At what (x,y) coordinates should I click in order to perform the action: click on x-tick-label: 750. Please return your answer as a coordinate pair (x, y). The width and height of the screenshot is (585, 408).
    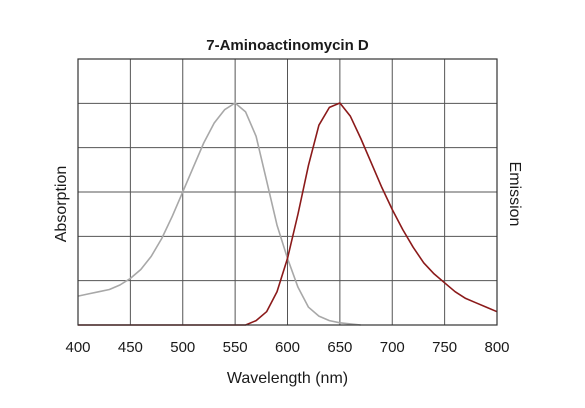
    Looking at the image, I should click on (444, 347).